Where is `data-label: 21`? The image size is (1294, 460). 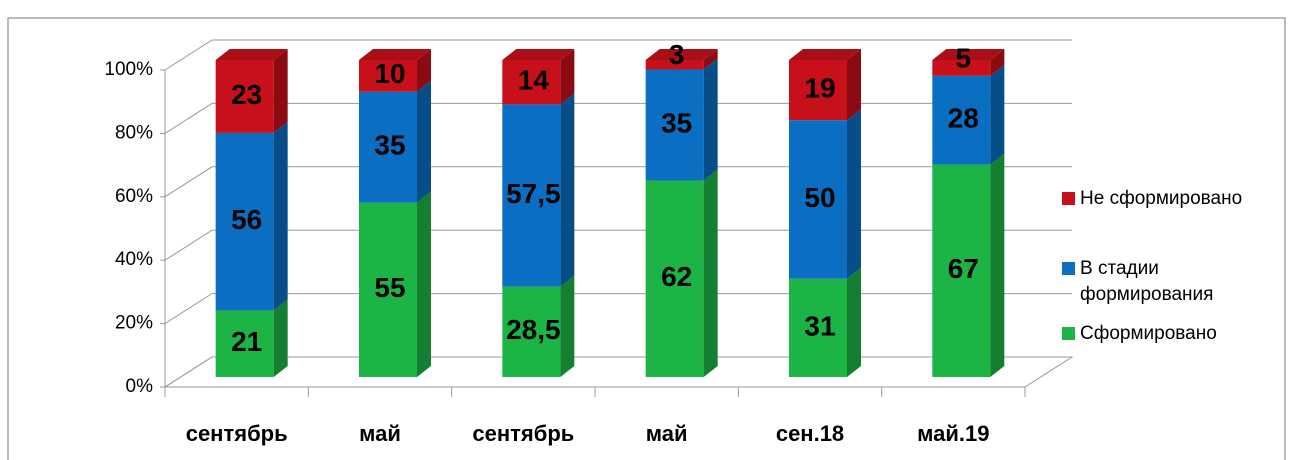
data-label: 21 is located at coordinates (246, 341).